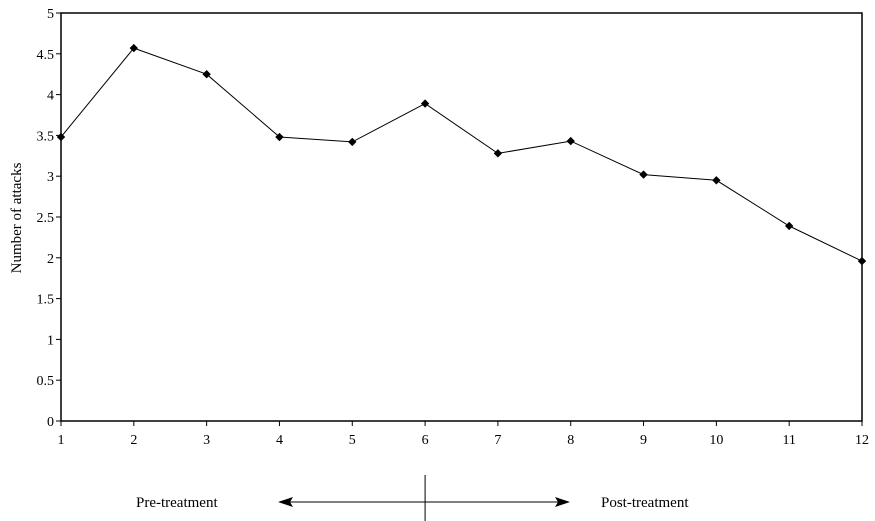 This screenshot has width=875, height=521. What do you see at coordinates (50, 96) in the screenshot?
I see `y-tick-label: 4` at bounding box center [50, 96].